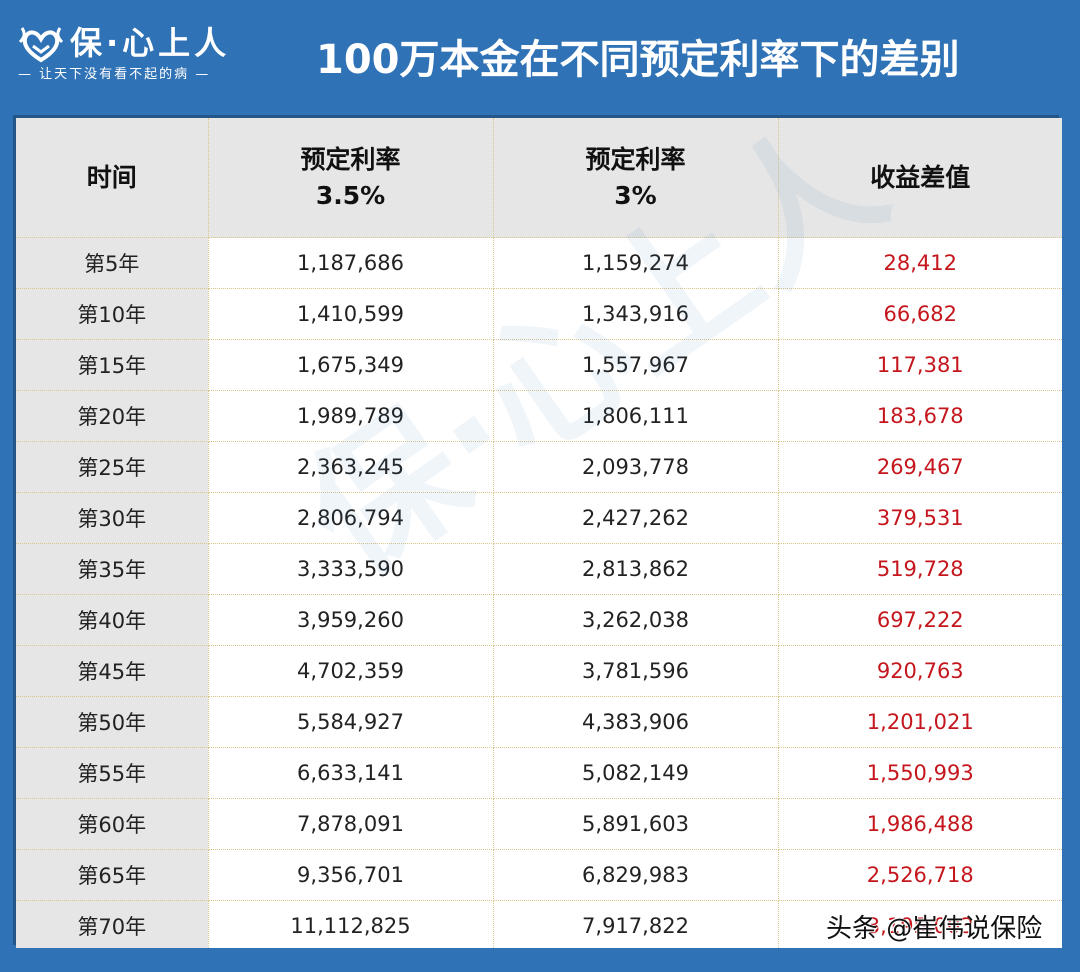  I want to click on table-row: 第10年 1,410,599 1,343,916 66,682, so click(539, 314).